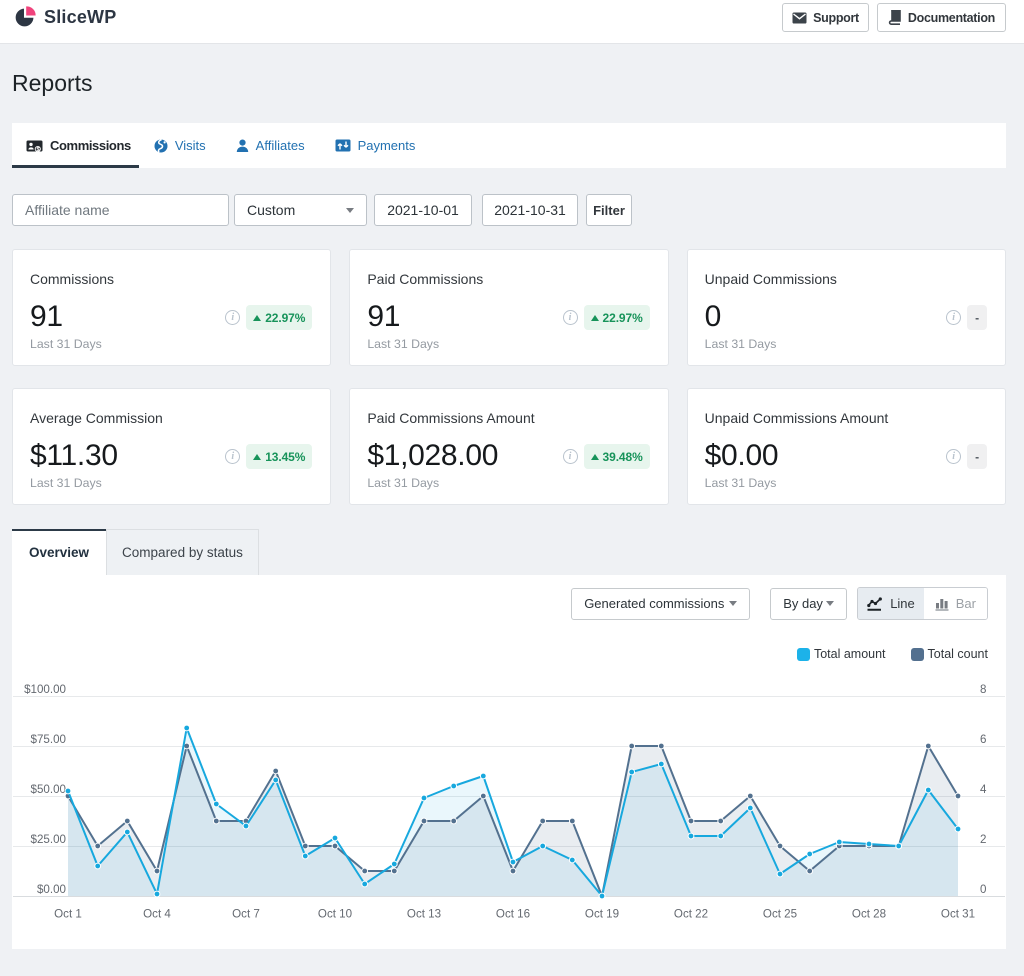 The width and height of the screenshot is (1024, 976). I want to click on svg-text: Oct 28, so click(869, 914).